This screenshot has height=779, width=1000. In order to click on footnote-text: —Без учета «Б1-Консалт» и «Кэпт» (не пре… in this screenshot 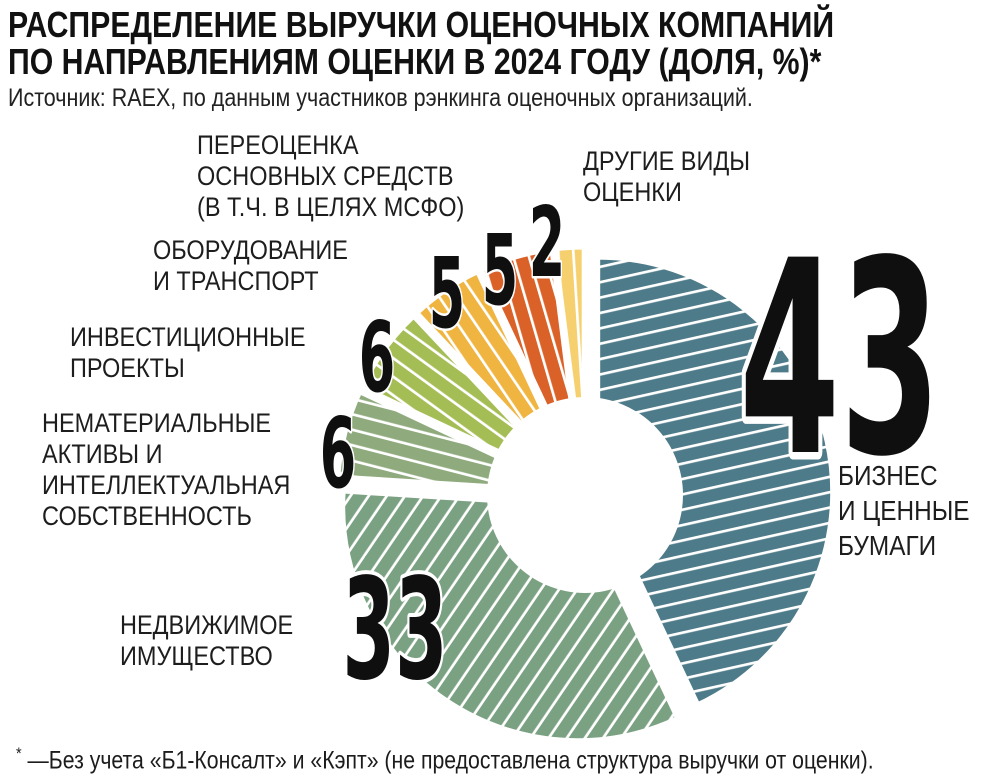, I will do `click(447, 760)`.